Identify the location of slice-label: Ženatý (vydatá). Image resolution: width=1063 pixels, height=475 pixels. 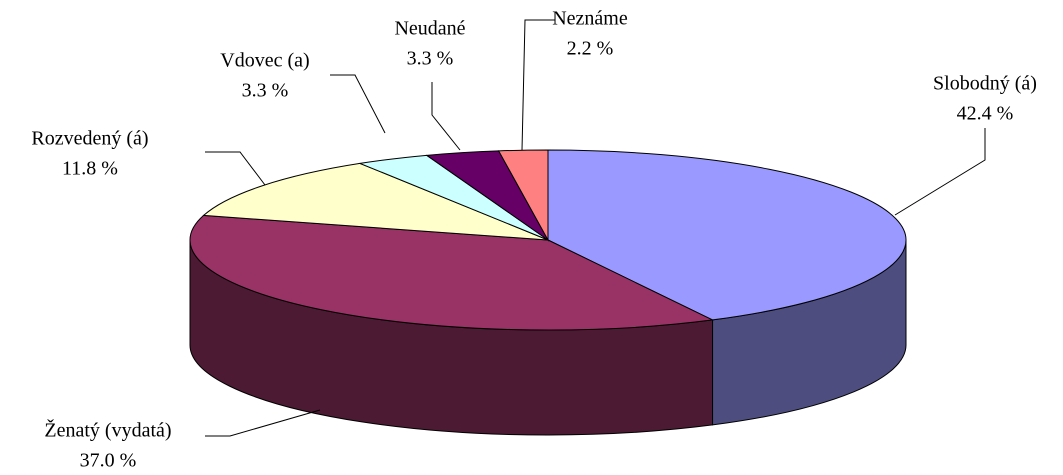
(107, 430).